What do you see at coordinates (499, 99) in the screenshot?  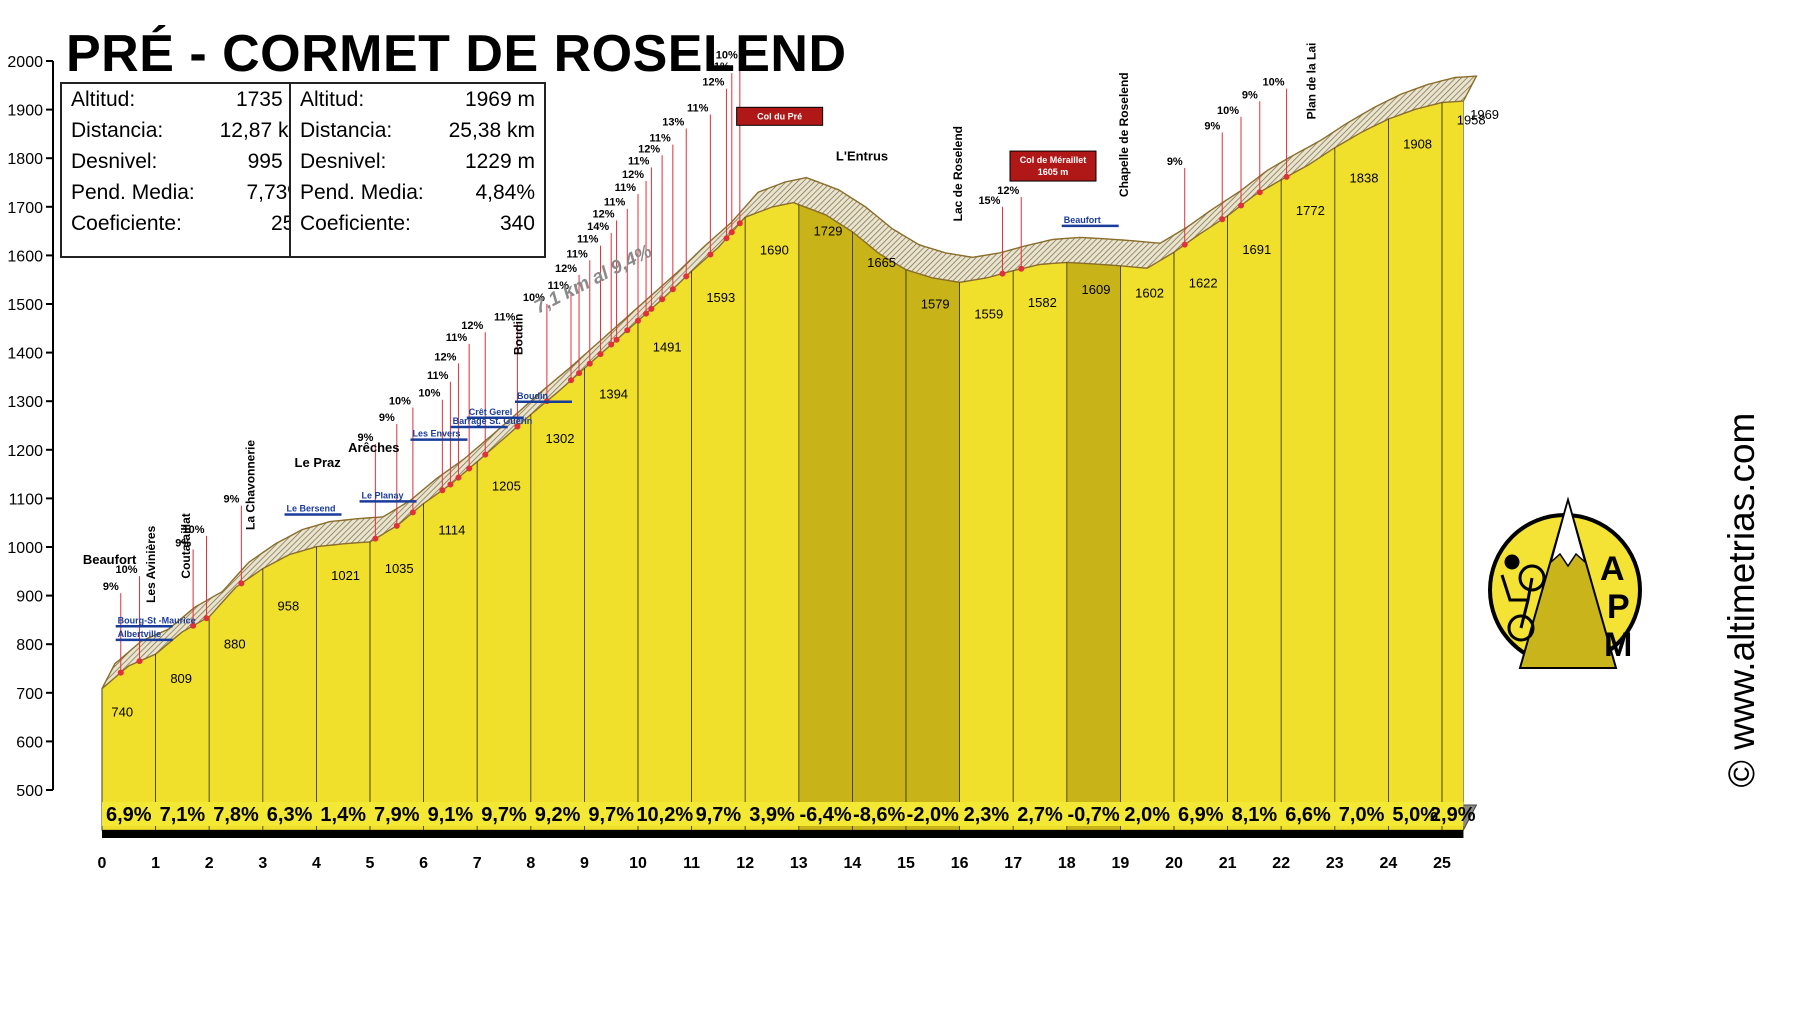 I see `stat-value: 1969 m` at bounding box center [499, 99].